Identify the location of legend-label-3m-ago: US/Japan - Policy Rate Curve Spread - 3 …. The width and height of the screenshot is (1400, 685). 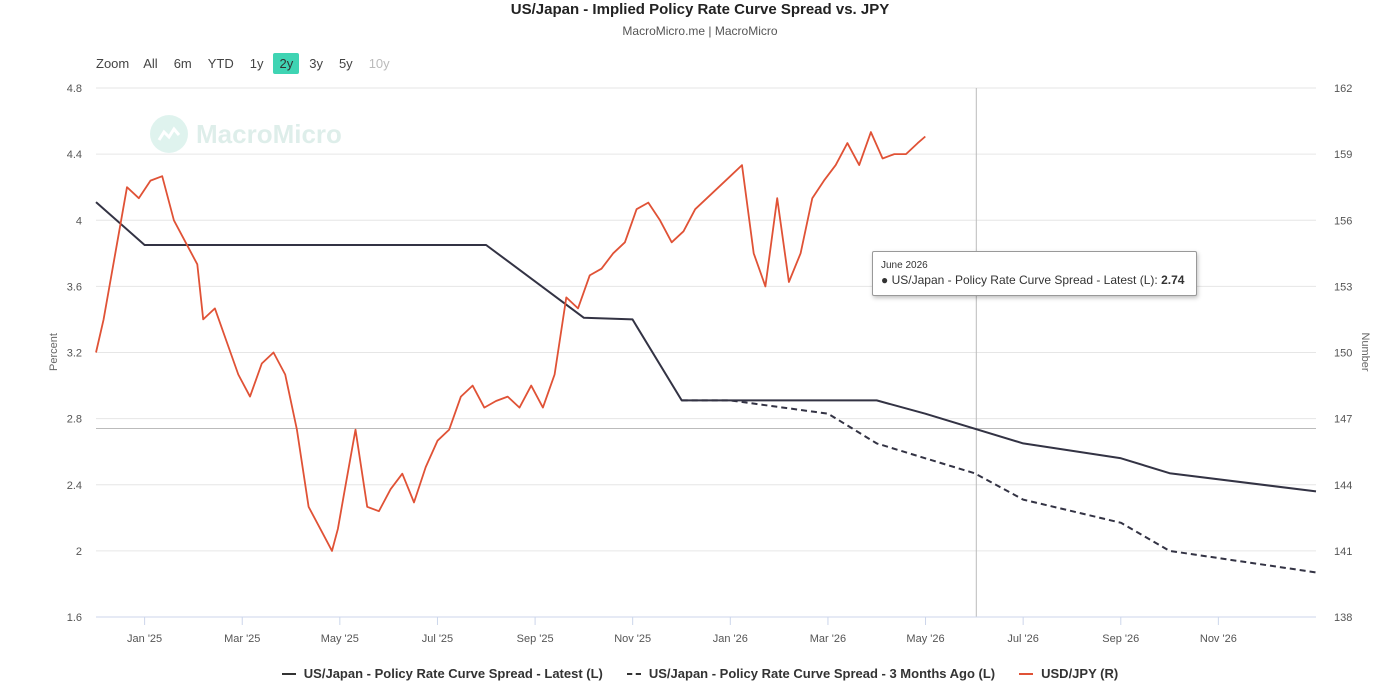
(822, 673).